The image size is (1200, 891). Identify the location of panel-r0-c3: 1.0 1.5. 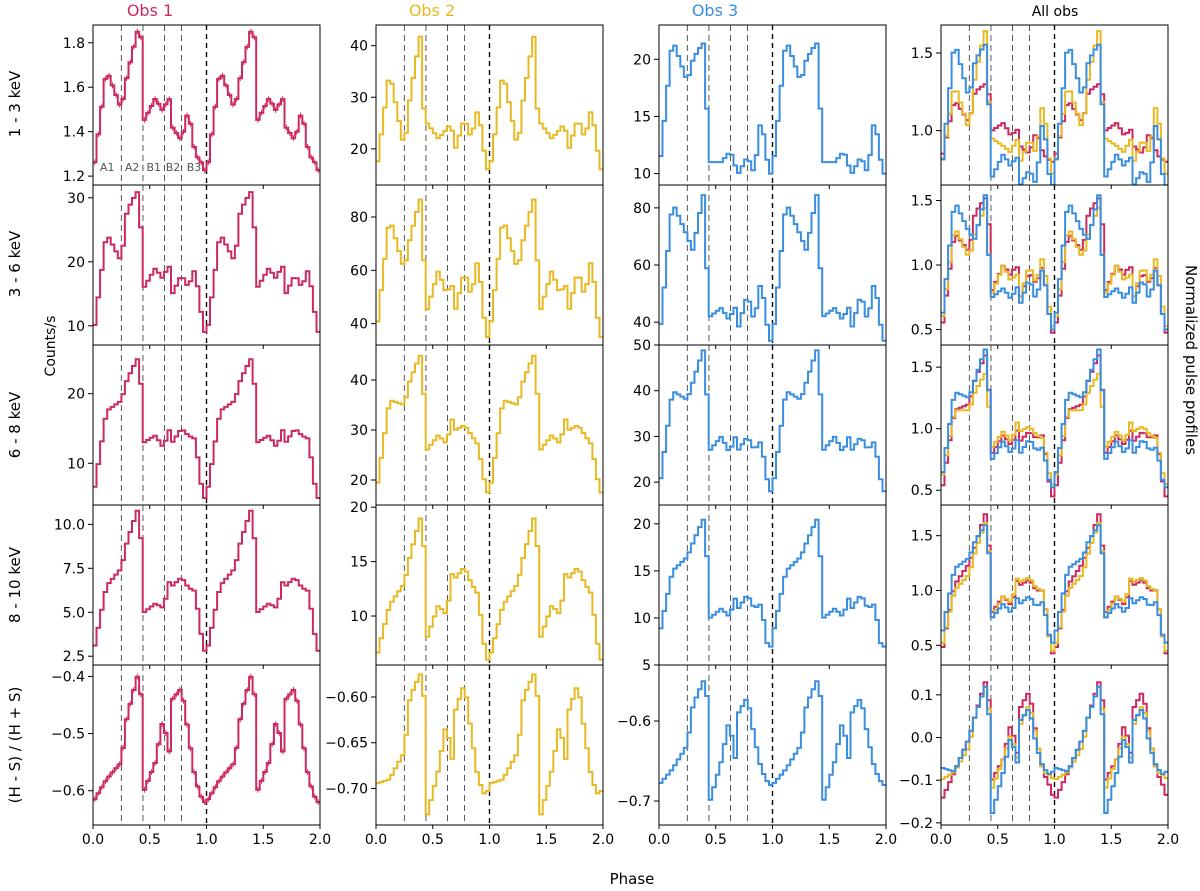
(1040, 106).